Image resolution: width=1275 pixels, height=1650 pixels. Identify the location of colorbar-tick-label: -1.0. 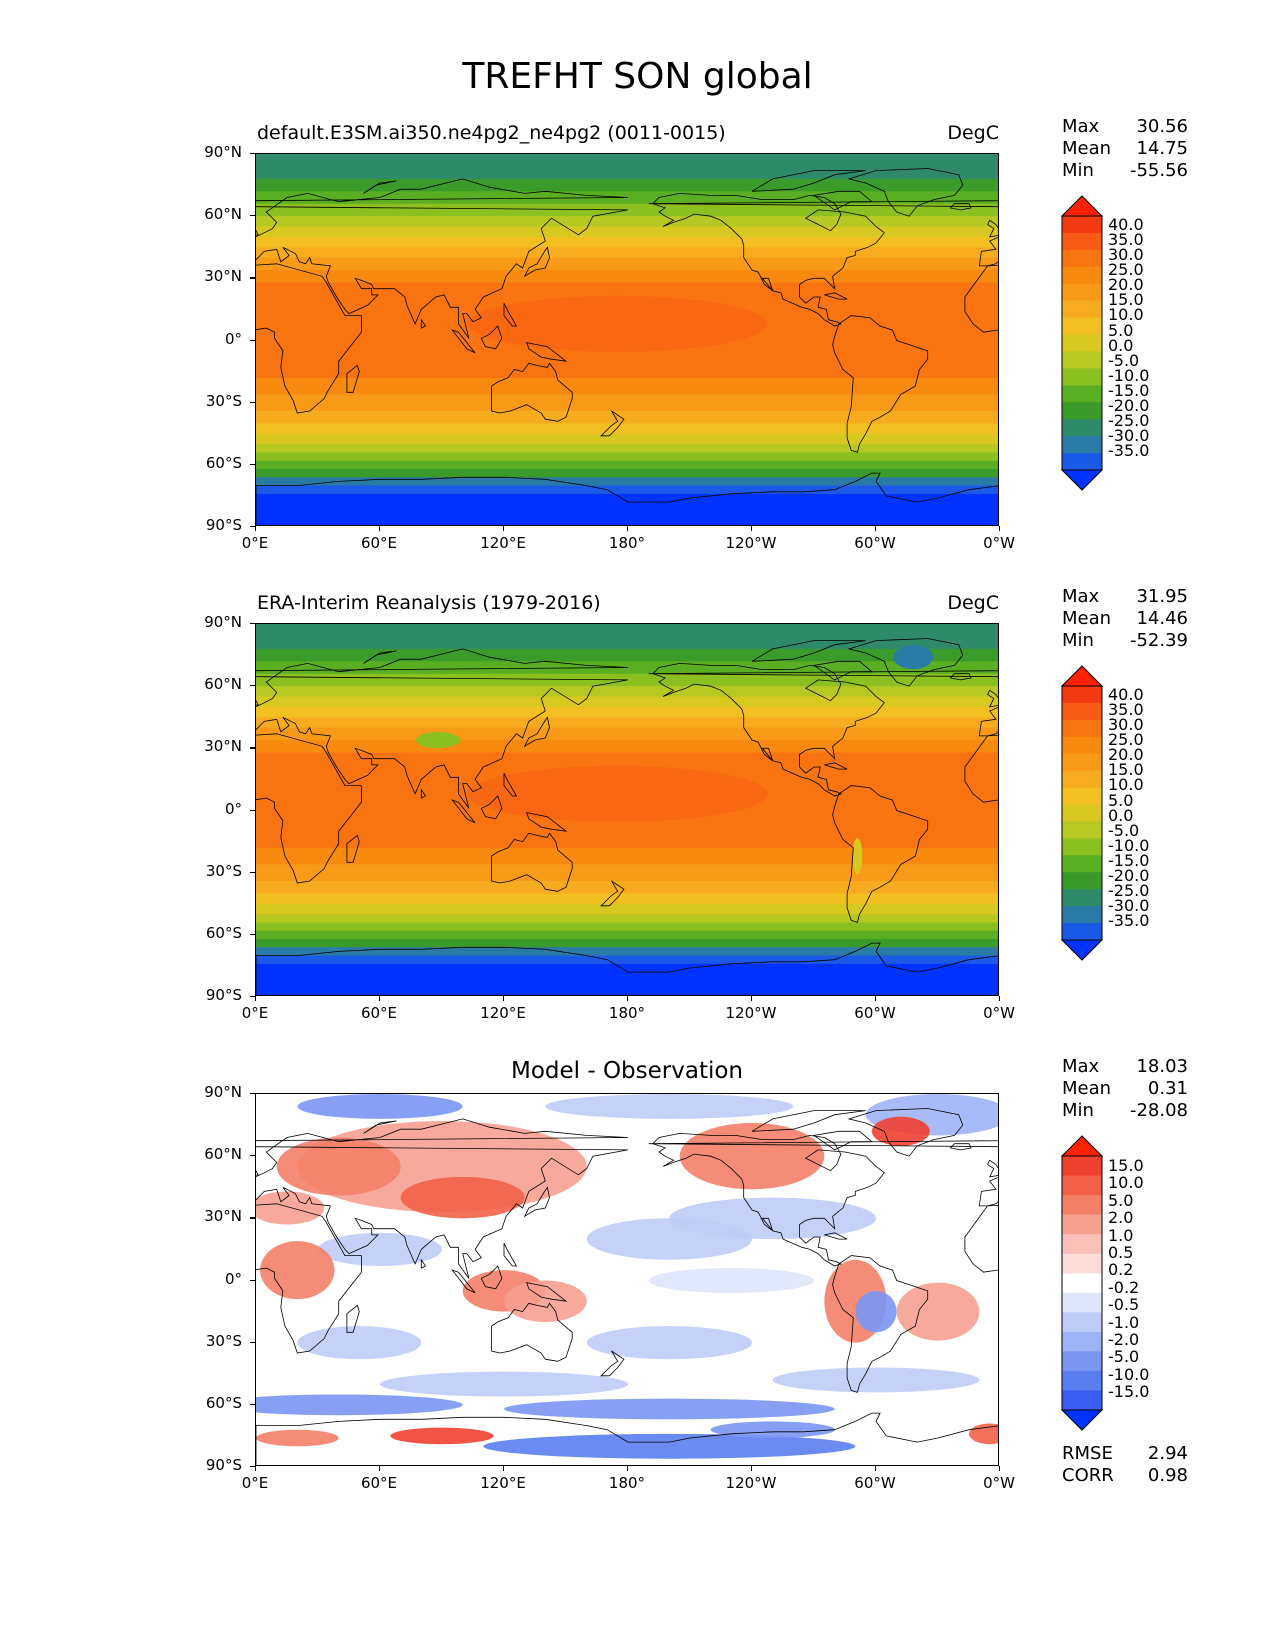
(1124, 1322).